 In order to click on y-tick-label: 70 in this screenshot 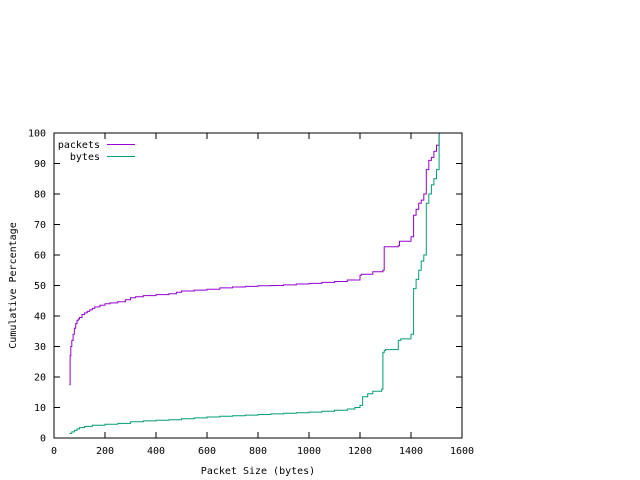, I will do `click(40, 225)`.